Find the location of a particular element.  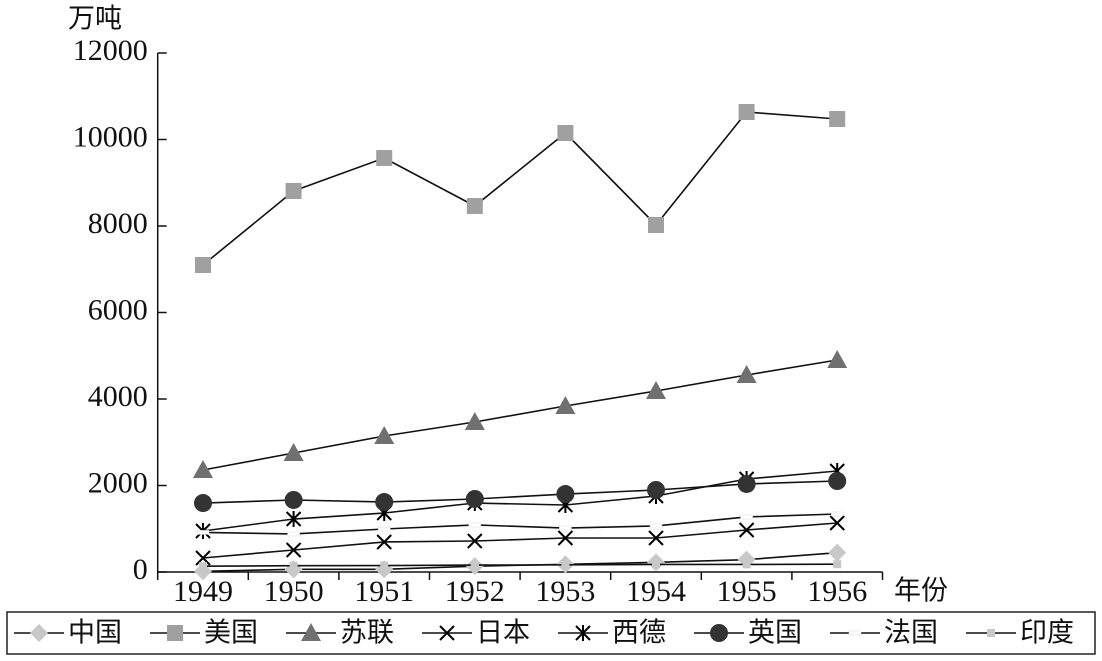

x-tick-label: 1952 is located at coordinates (475, 591).